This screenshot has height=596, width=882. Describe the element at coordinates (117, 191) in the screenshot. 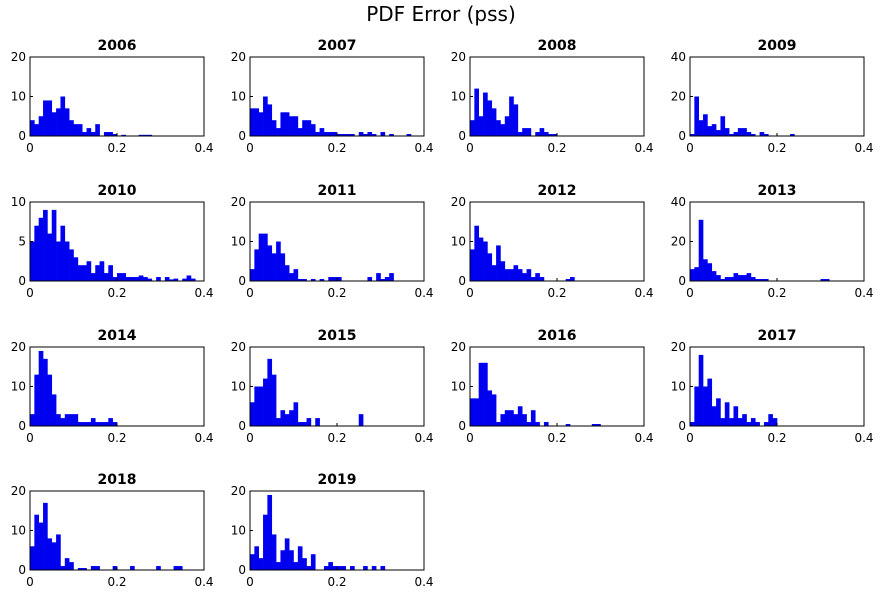

I see `panel-title: 2010` at that location.